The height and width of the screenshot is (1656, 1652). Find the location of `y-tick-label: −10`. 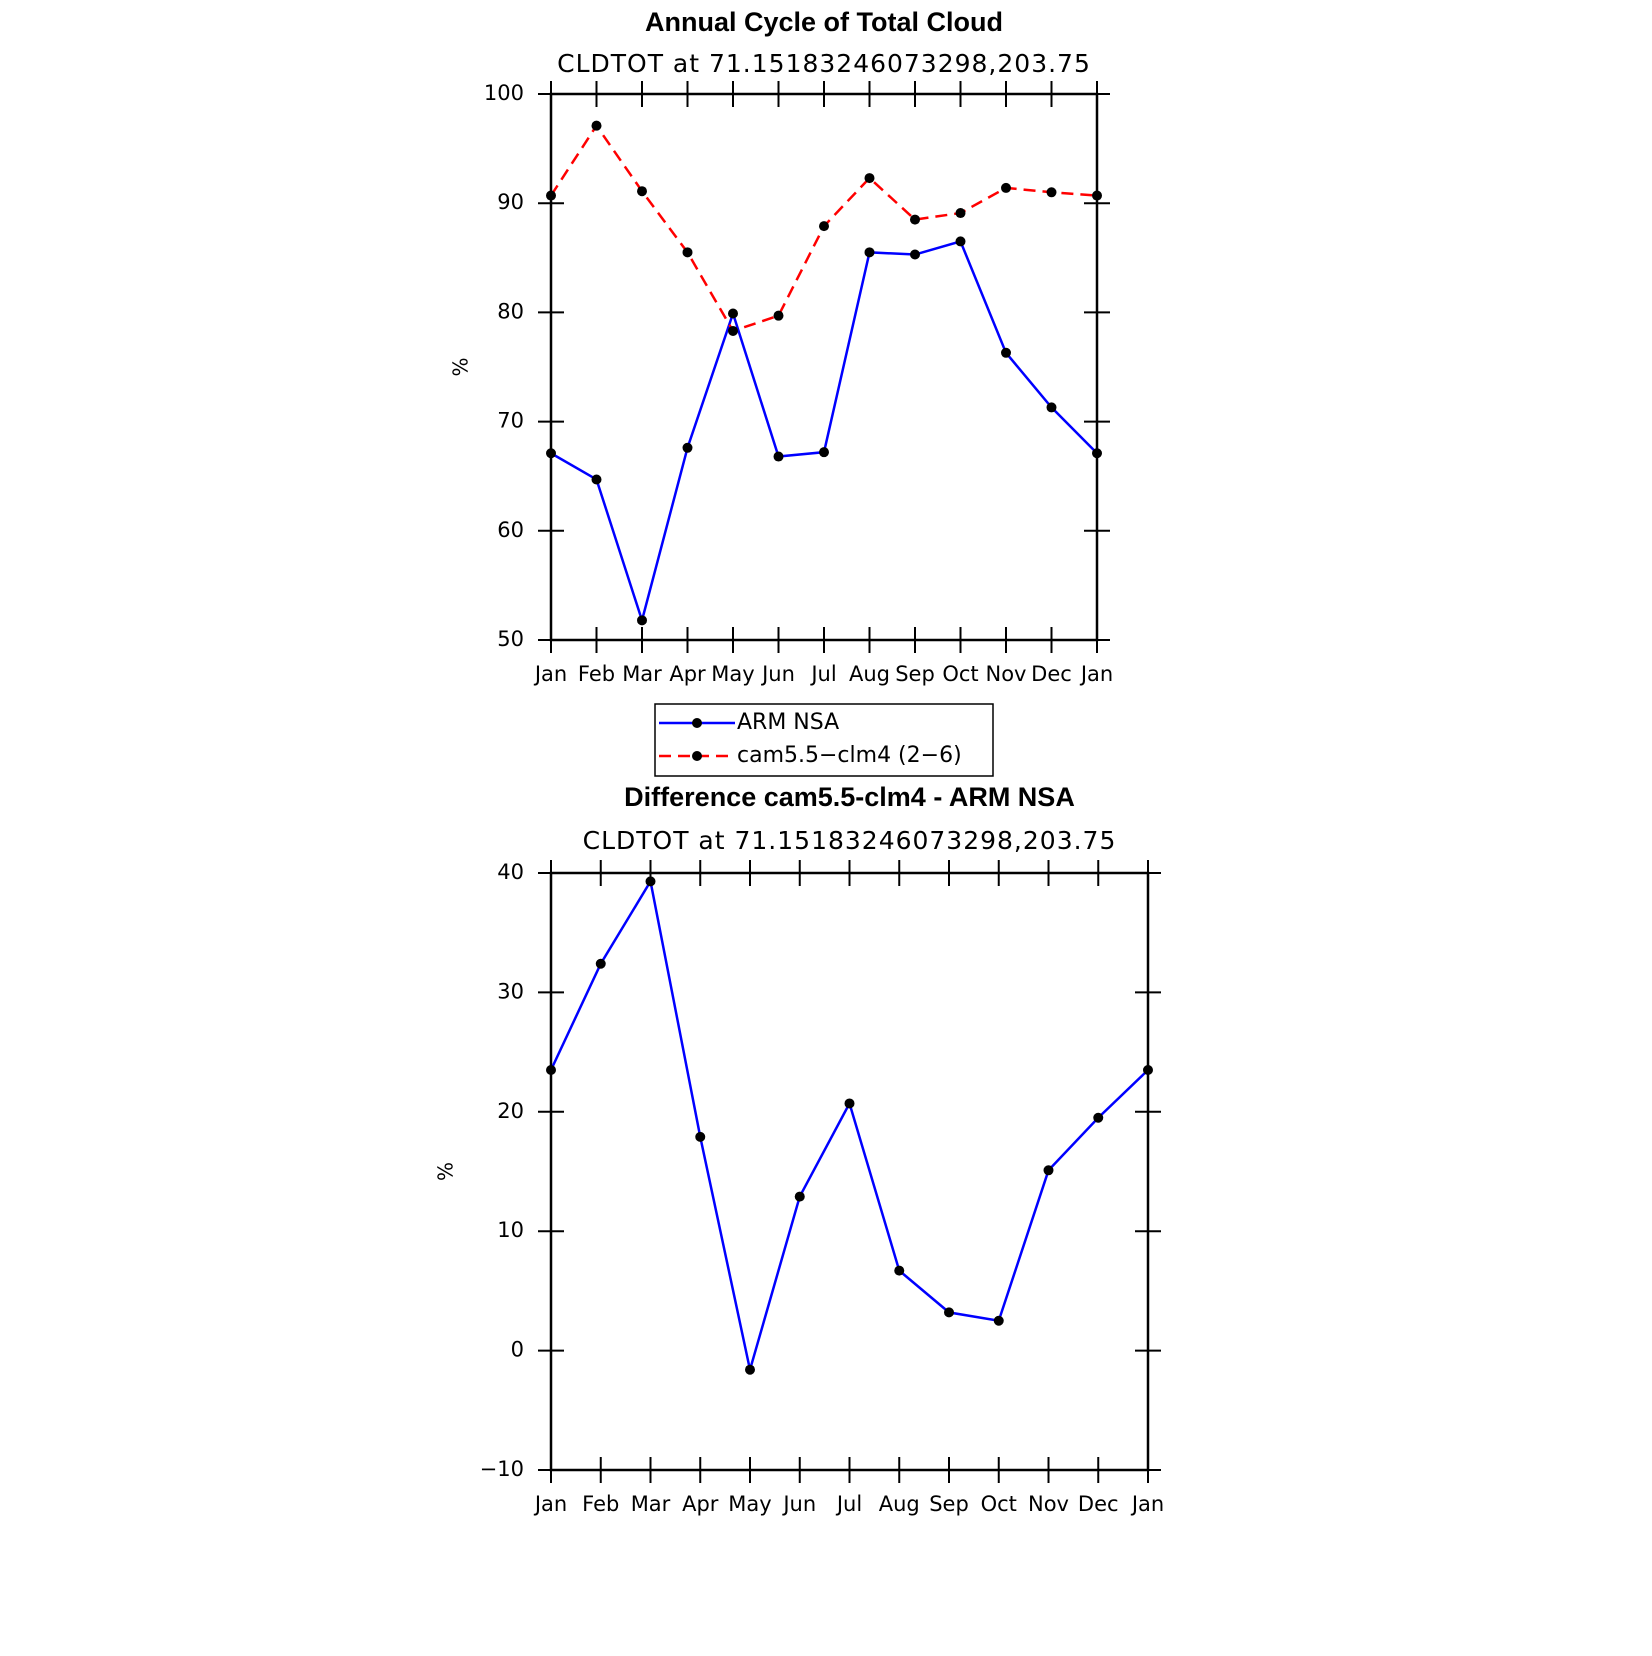

y-tick-label: −10 is located at coordinates (502, 1469).